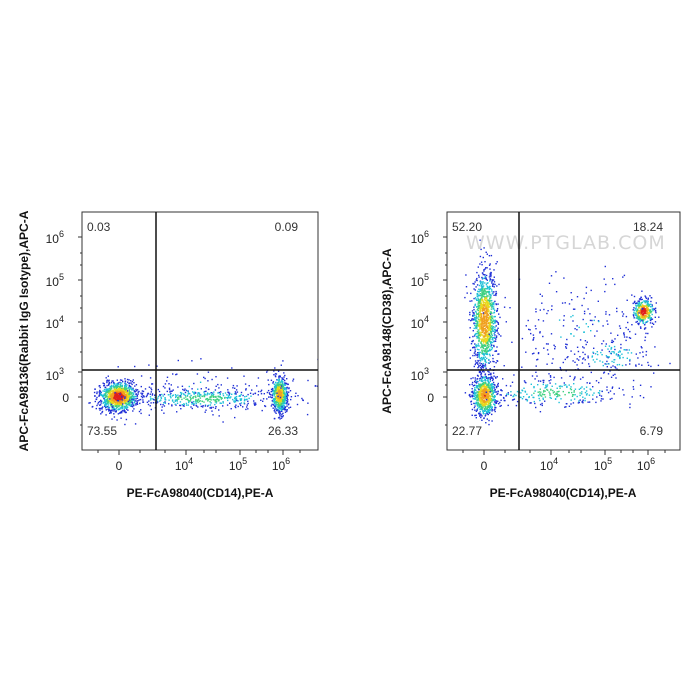 The height and width of the screenshot is (700, 700). I want to click on right-event-2089, so click(649, 310).